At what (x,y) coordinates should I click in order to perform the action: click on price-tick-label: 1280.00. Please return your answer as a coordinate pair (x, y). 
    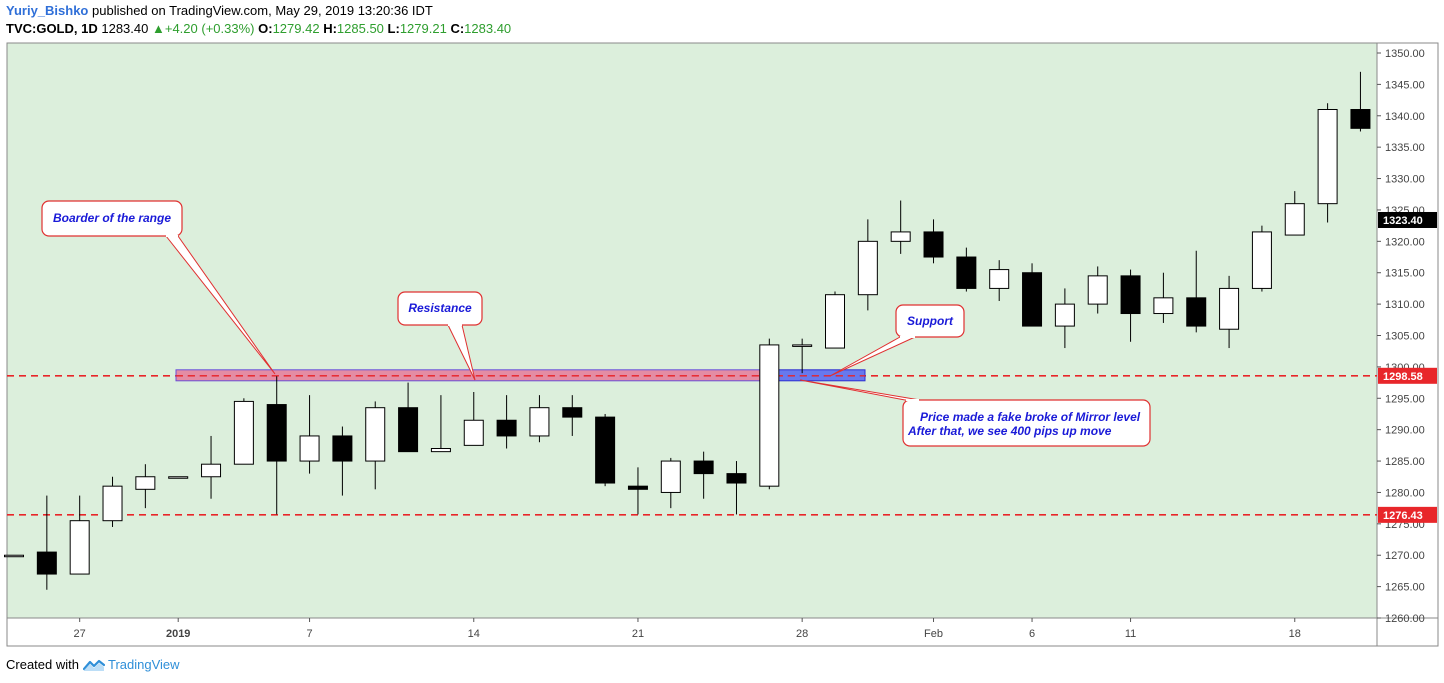
    Looking at the image, I should click on (1405, 493).